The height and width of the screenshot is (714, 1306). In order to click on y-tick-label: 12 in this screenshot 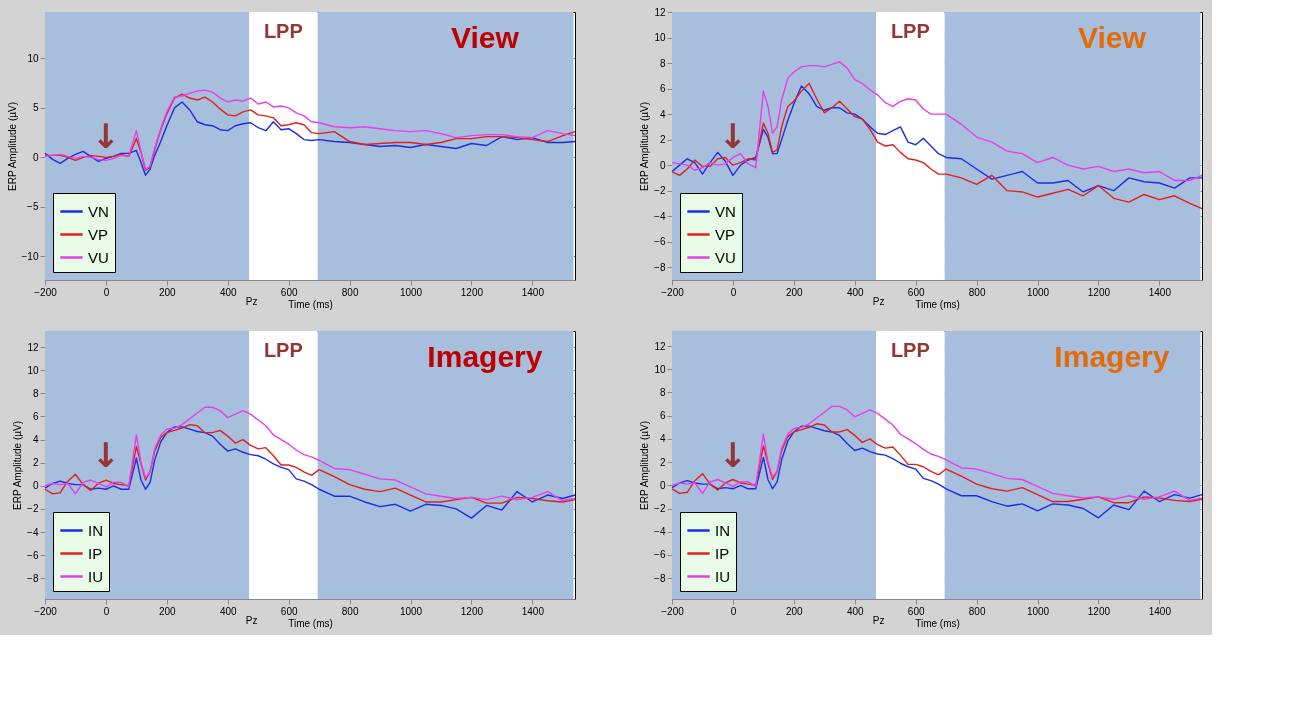, I will do `click(660, 12)`.